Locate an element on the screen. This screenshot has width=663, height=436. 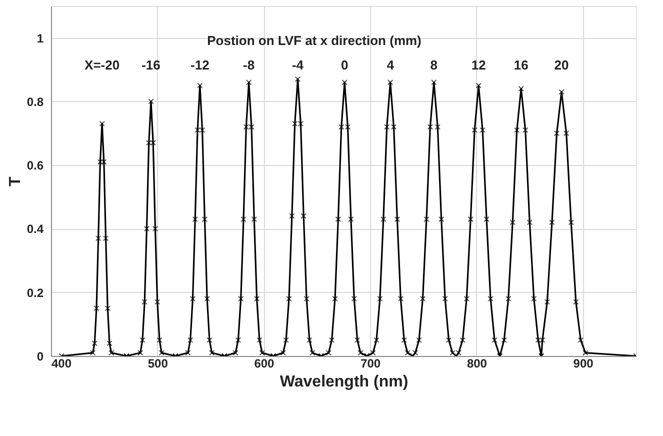
annotation: -8 is located at coordinates (249, 65).